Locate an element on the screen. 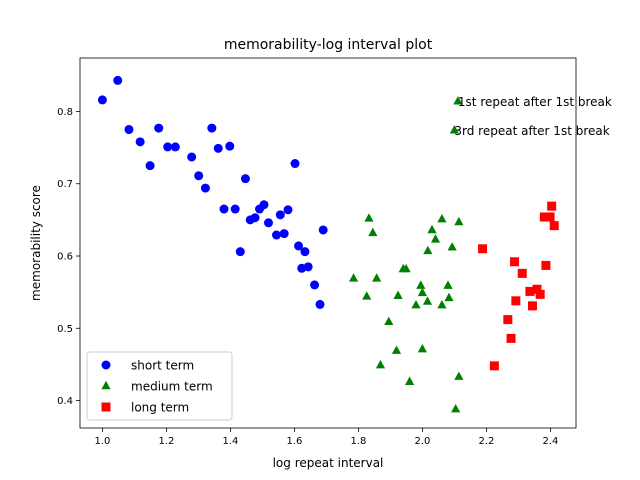  y-tick-label: 0.8 is located at coordinates (65, 112).